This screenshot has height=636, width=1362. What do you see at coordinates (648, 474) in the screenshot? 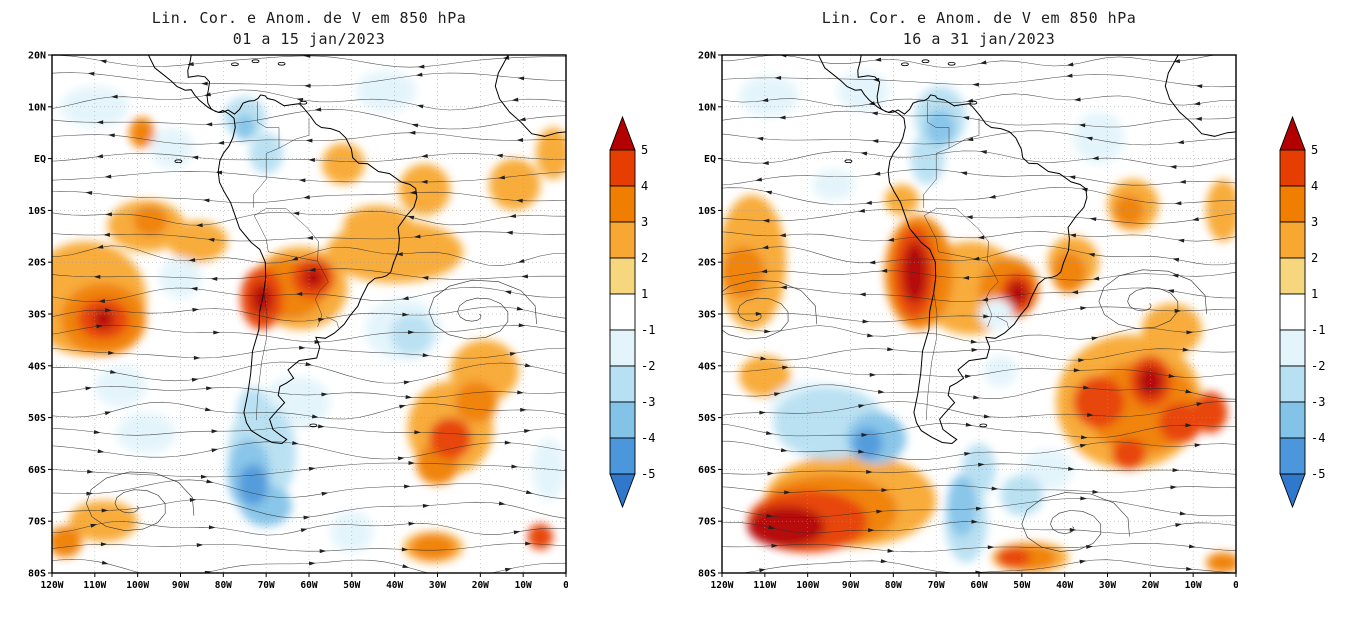
I see `colorbar-label: -5` at bounding box center [648, 474].